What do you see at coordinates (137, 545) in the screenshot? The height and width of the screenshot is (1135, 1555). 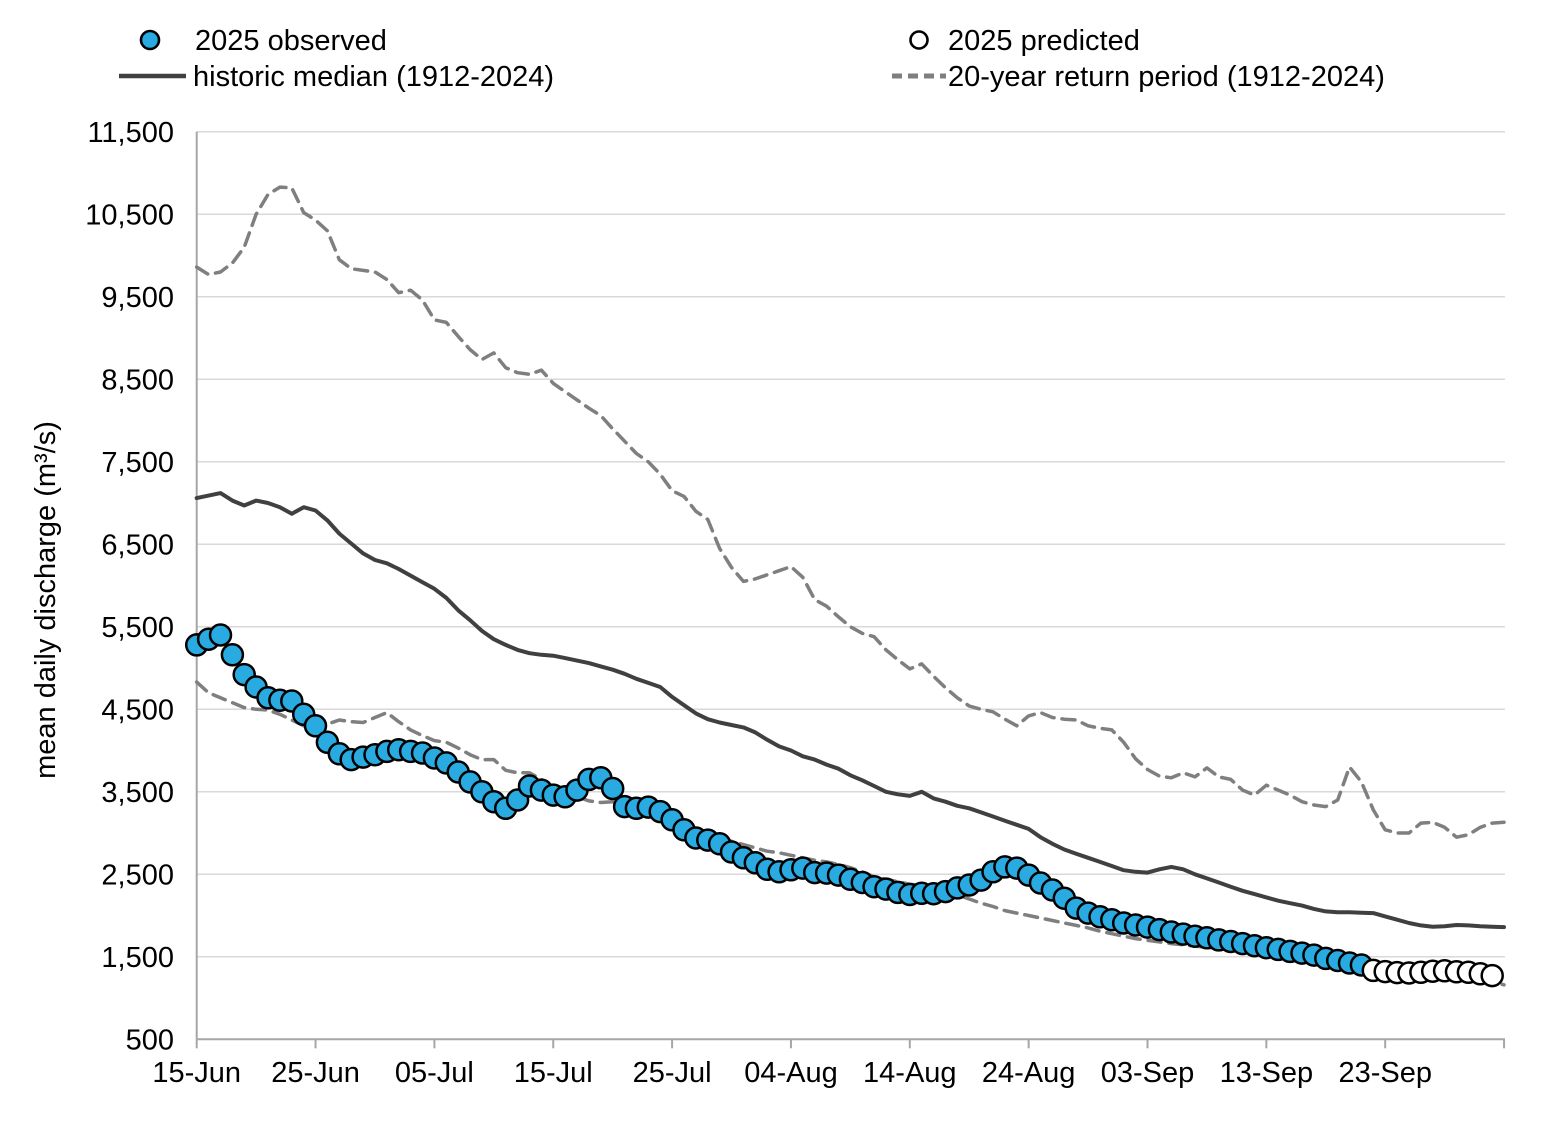 I see `y-tick-label: 6,500` at bounding box center [137, 545].